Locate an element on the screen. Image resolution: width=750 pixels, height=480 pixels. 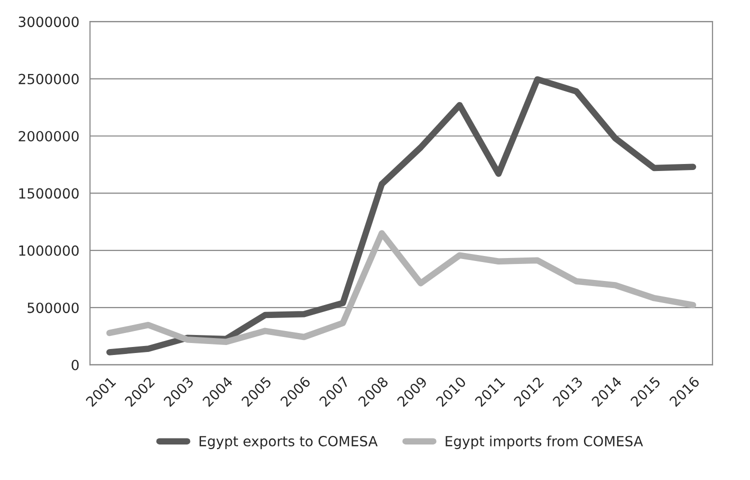
y-tick-label: 1500000 is located at coordinates (49, 193).